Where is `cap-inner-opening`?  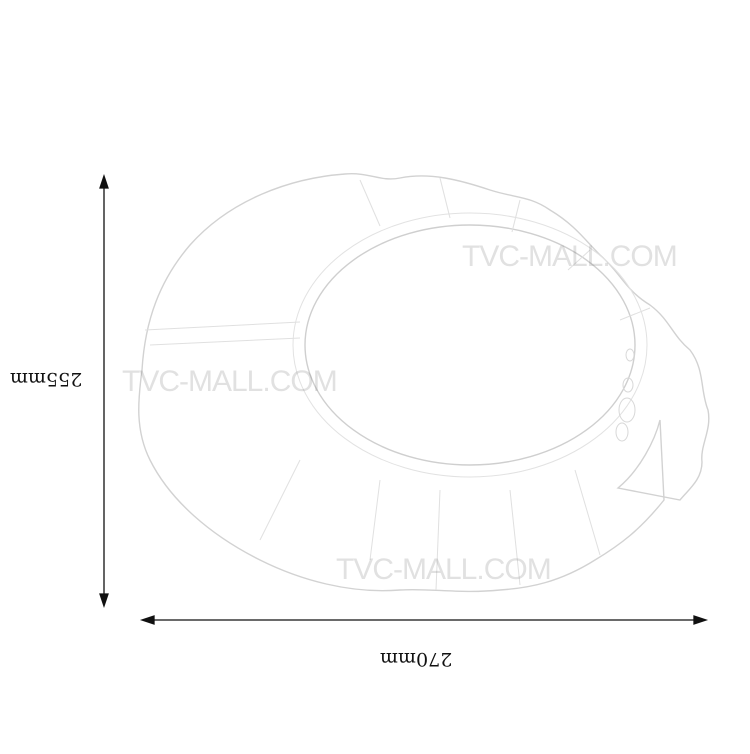
cap-inner-opening is located at coordinates (470, 345).